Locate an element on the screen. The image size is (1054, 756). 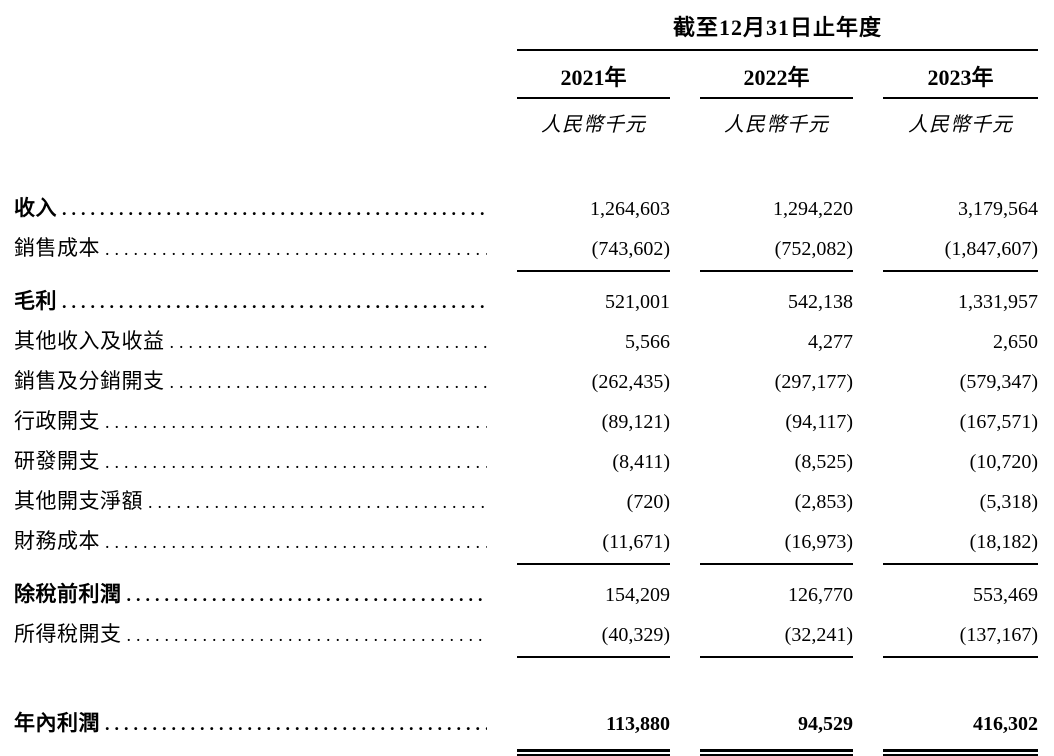
row-label-cell: 財務成本 is located at coordinates (250, 540).